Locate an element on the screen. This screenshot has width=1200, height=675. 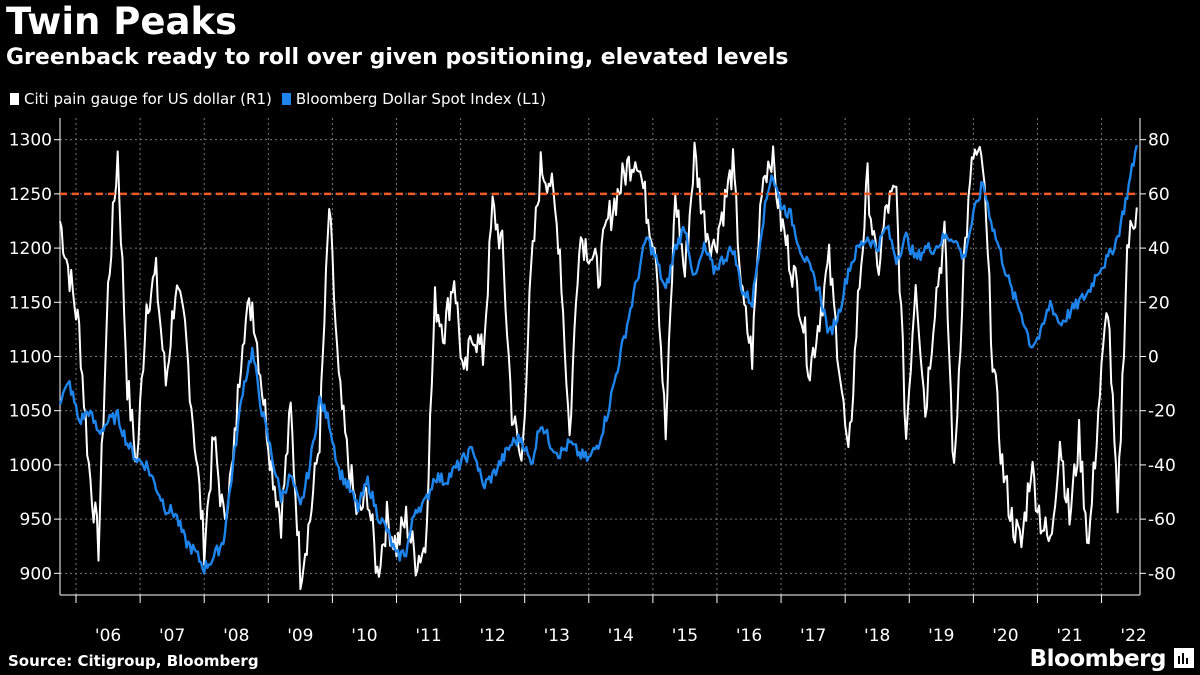
x-tick-label-'14: '14 is located at coordinates (621, 636).